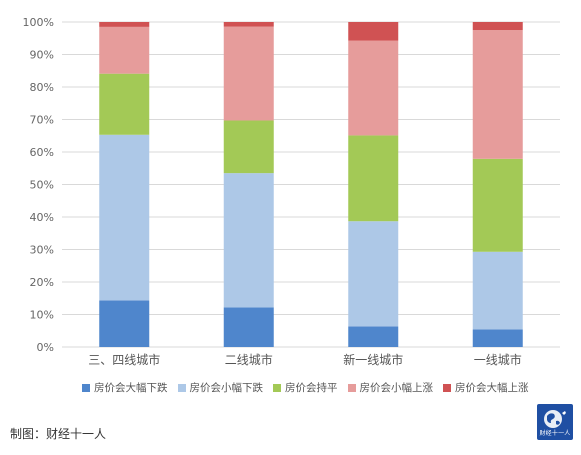 This screenshot has width=581, height=455. Describe the element at coordinates (42, 152) in the screenshot. I see `y-tick-label: 60%` at that location.